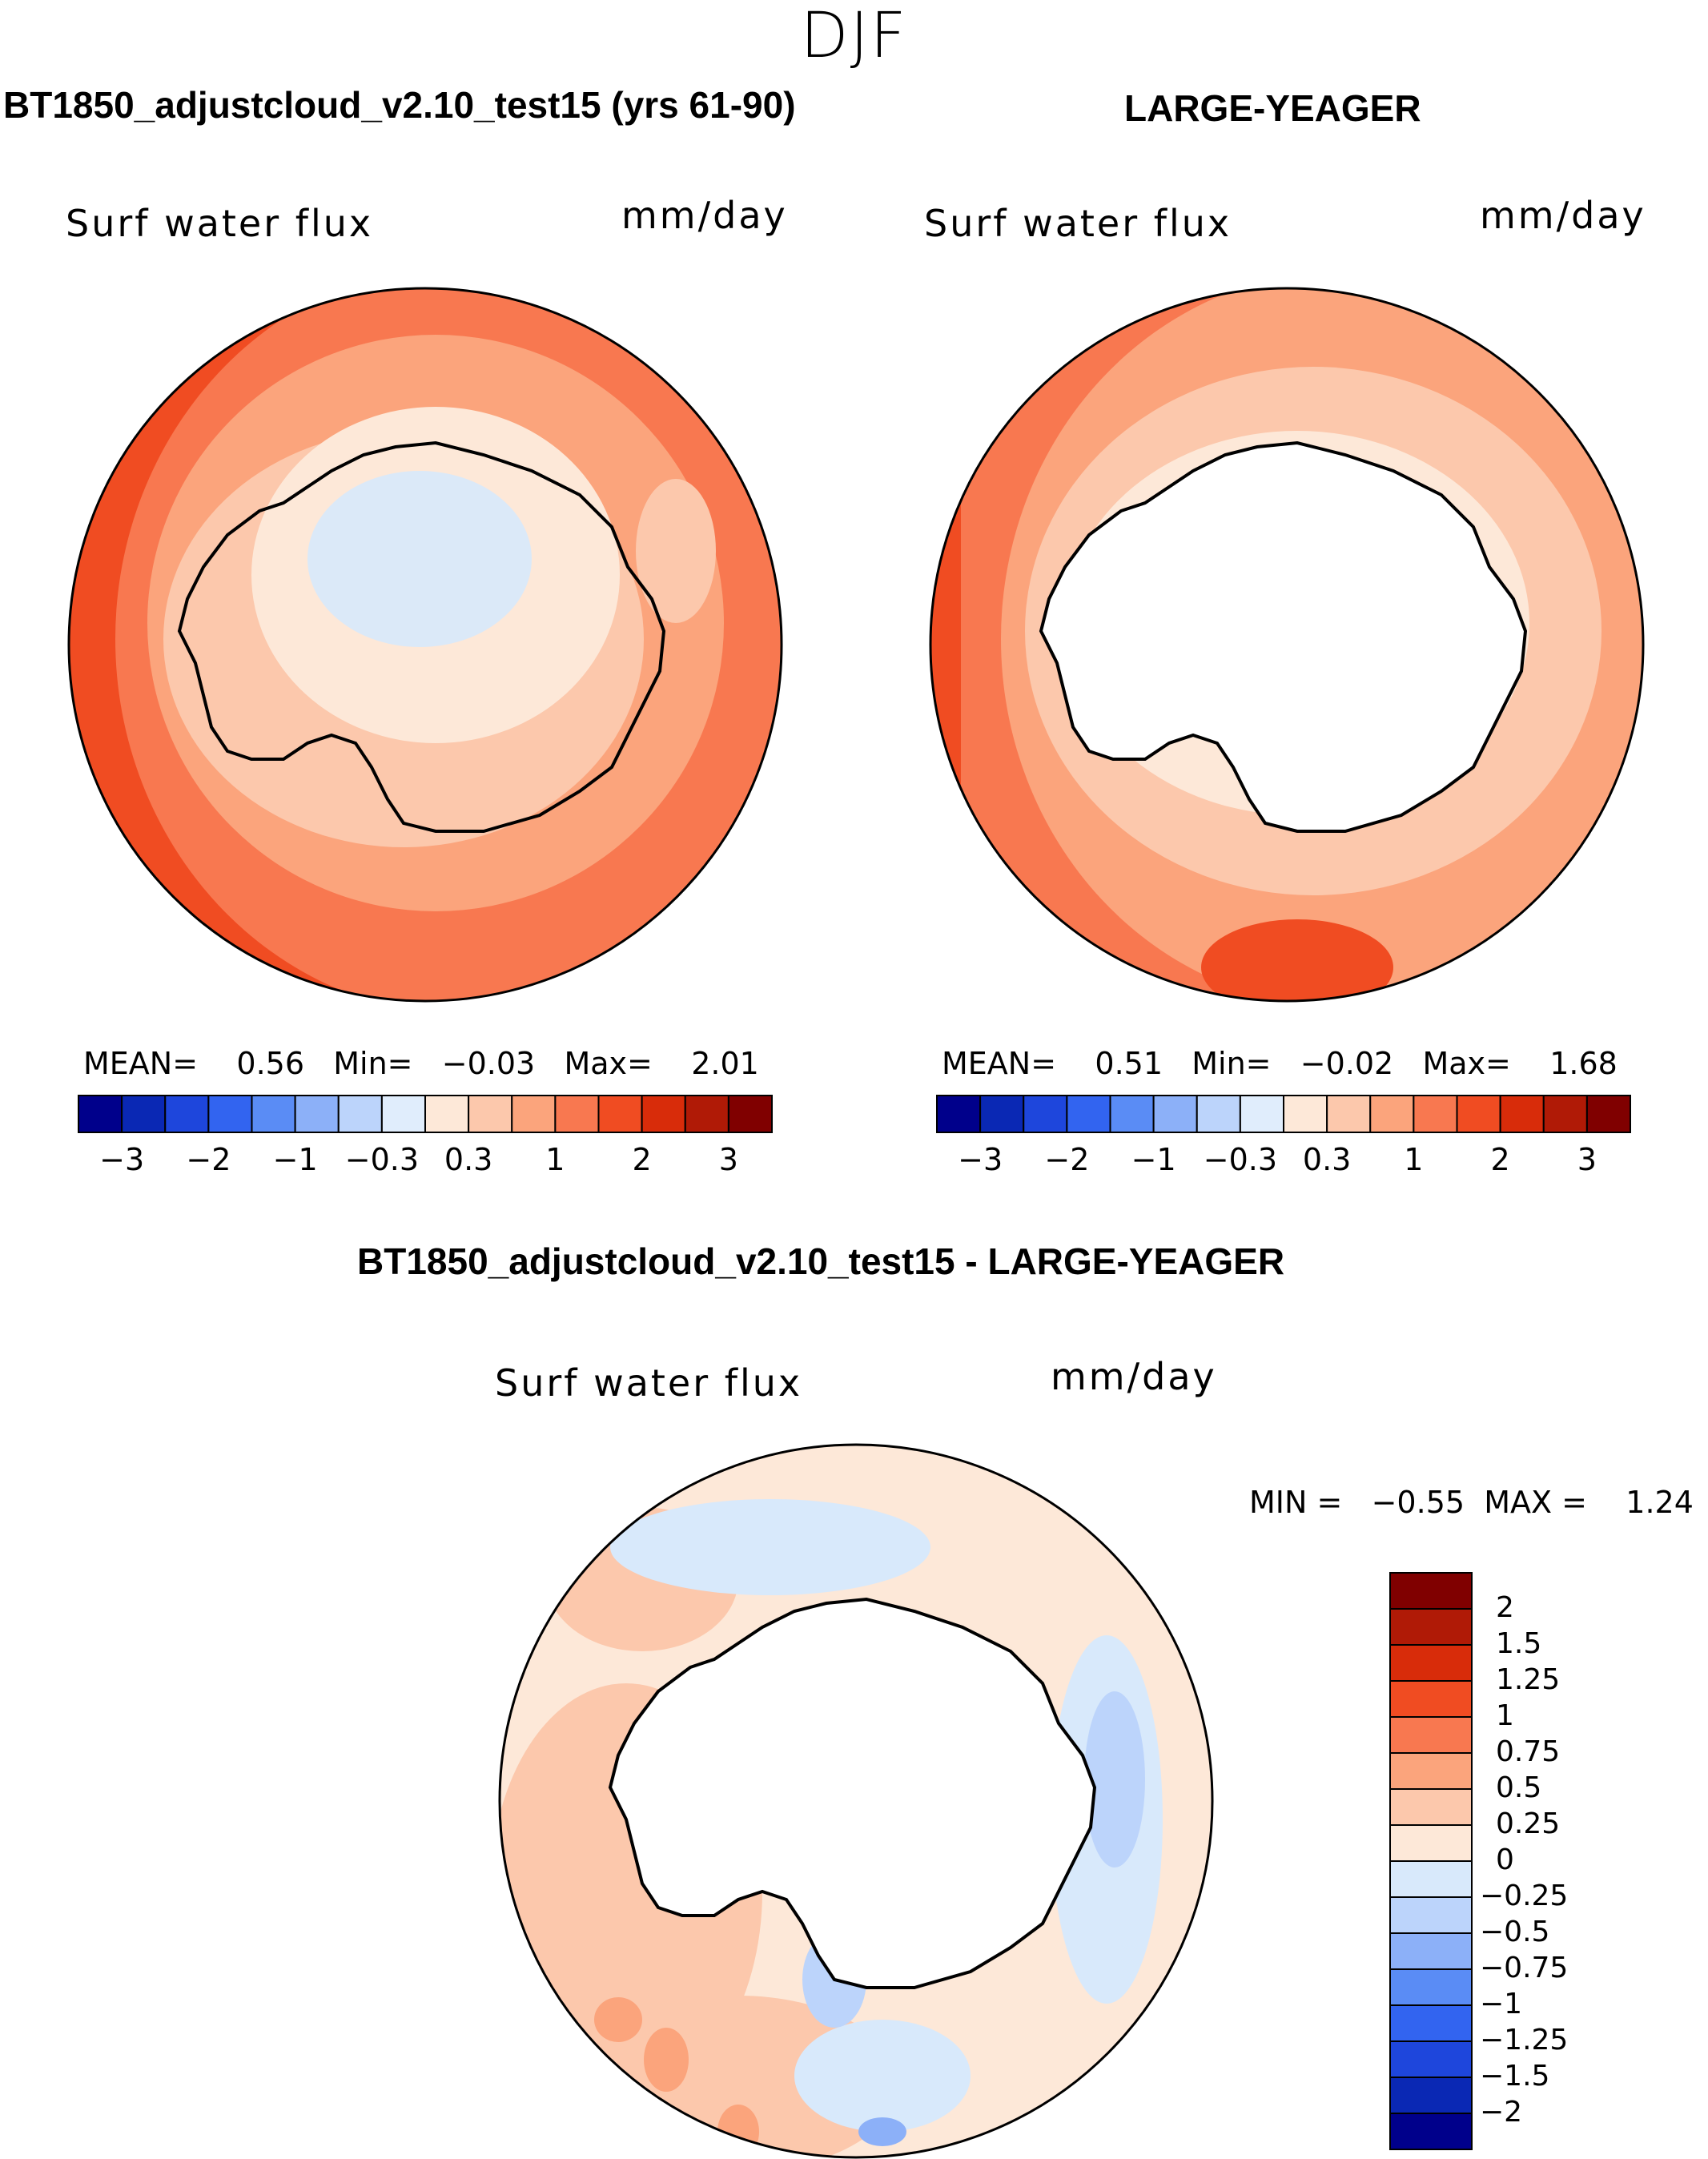 This screenshot has width=1708, height=2159. I want to click on colorbar-tick-label: −0.25, so click(1525, 1896).